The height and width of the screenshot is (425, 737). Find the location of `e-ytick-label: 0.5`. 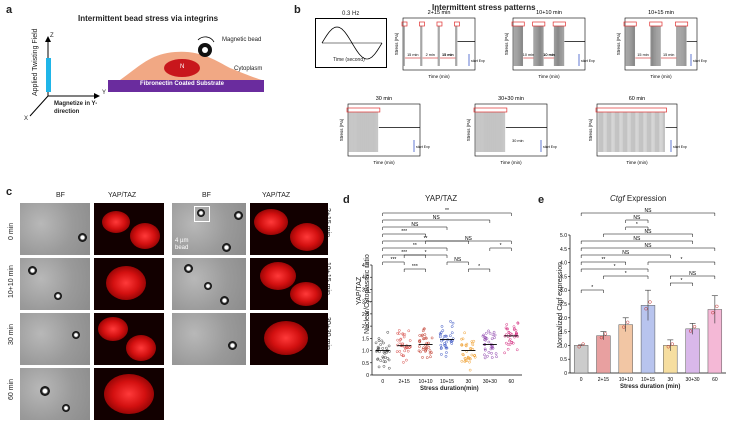

e-ytick-label: 0.5 is located at coordinates (563, 360).